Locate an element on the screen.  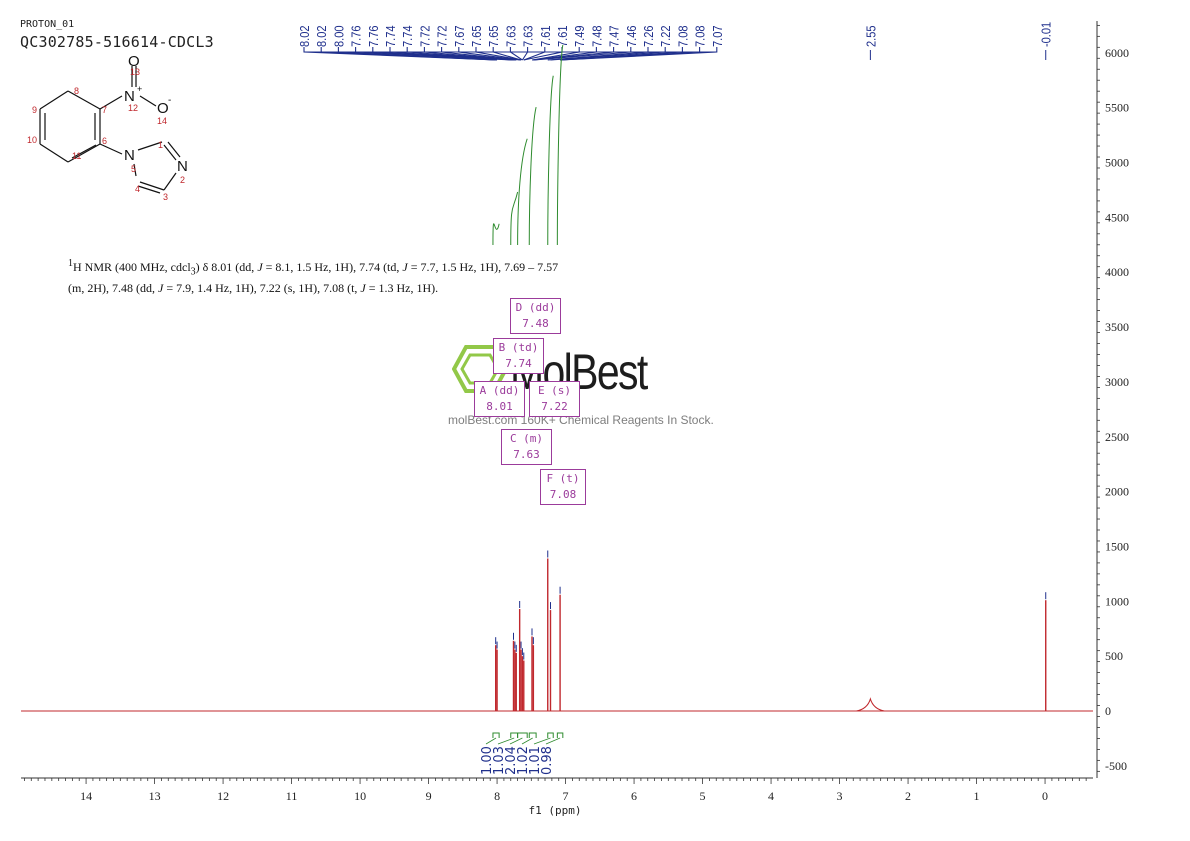
integral-value: 2.04 is located at coordinates (511, 760).